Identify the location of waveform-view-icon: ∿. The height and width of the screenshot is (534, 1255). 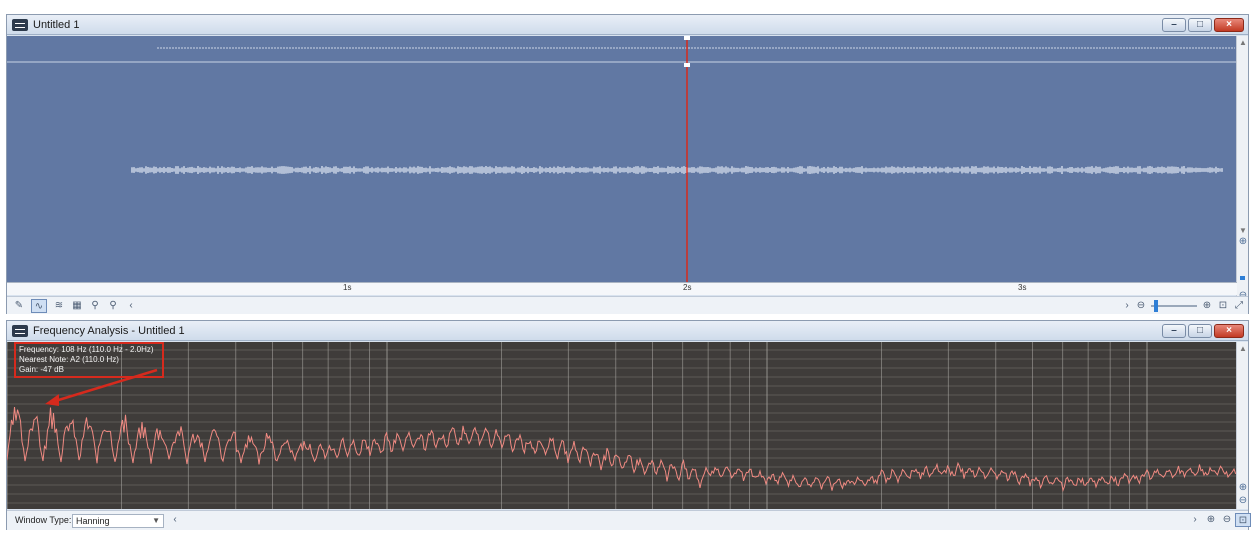
(39, 306).